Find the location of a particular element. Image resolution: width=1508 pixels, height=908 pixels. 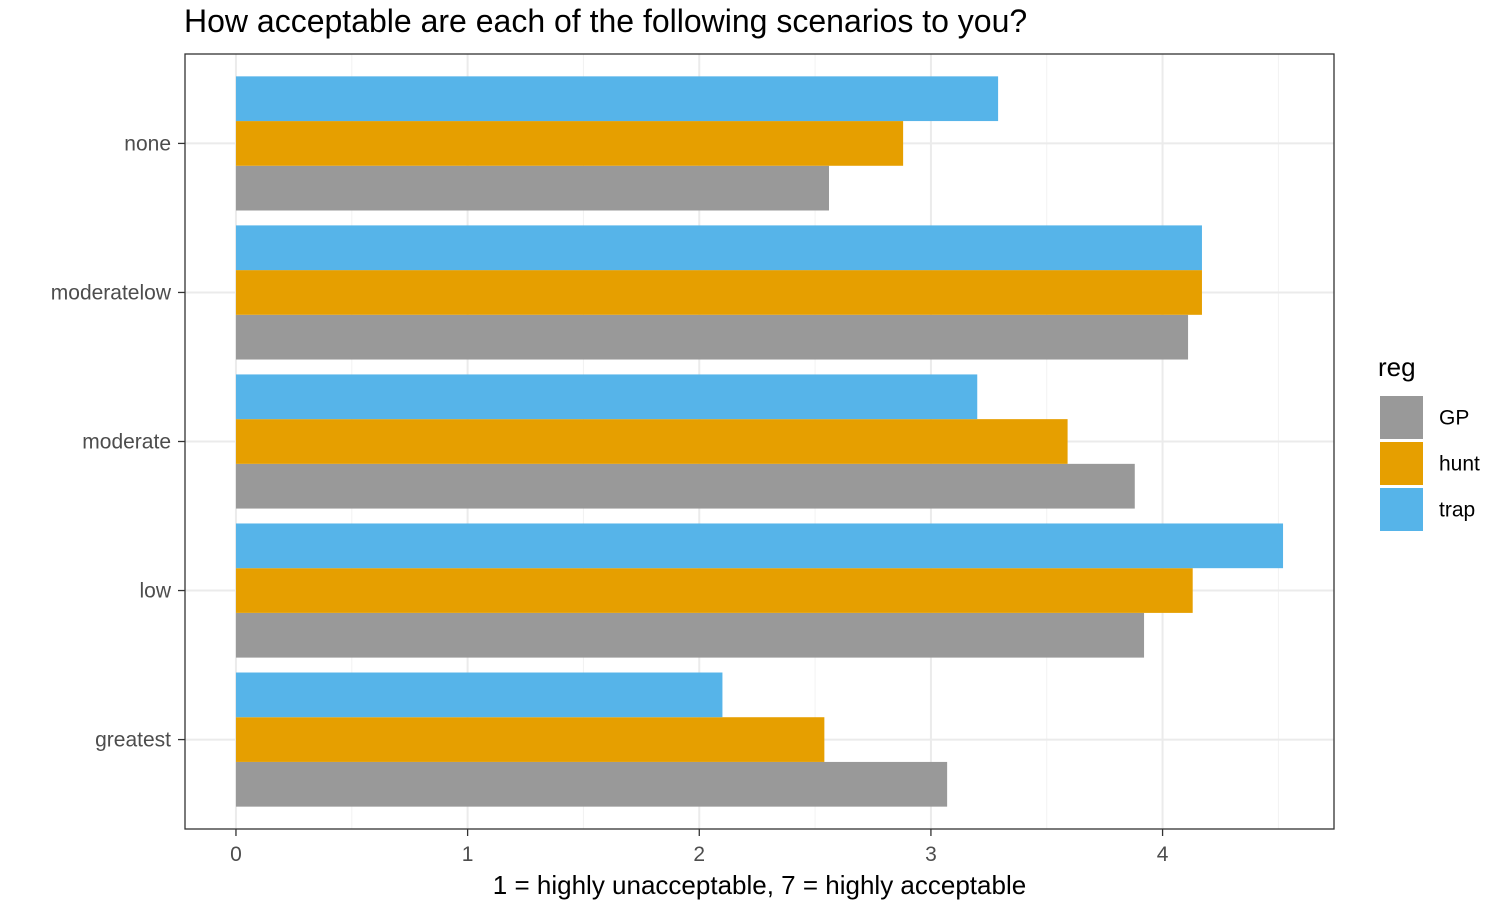

legend-key-hunt is located at coordinates (1401, 463).